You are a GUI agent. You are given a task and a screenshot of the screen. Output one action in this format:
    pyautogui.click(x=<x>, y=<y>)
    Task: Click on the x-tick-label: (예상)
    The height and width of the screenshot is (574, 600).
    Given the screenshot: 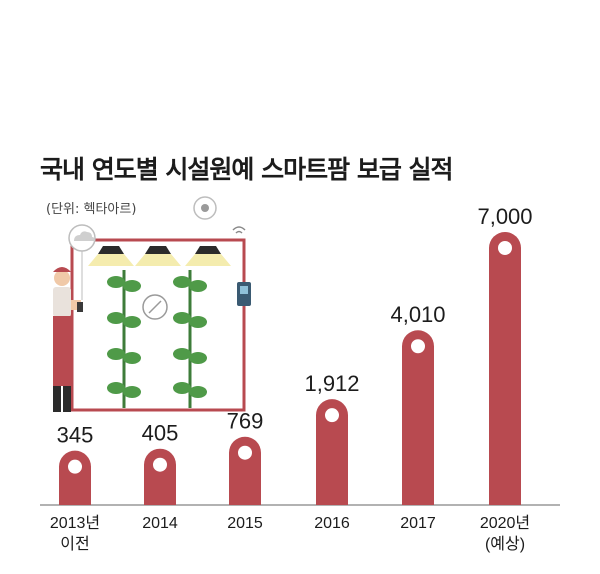 What is the action you would take?
    pyautogui.click(x=505, y=544)
    